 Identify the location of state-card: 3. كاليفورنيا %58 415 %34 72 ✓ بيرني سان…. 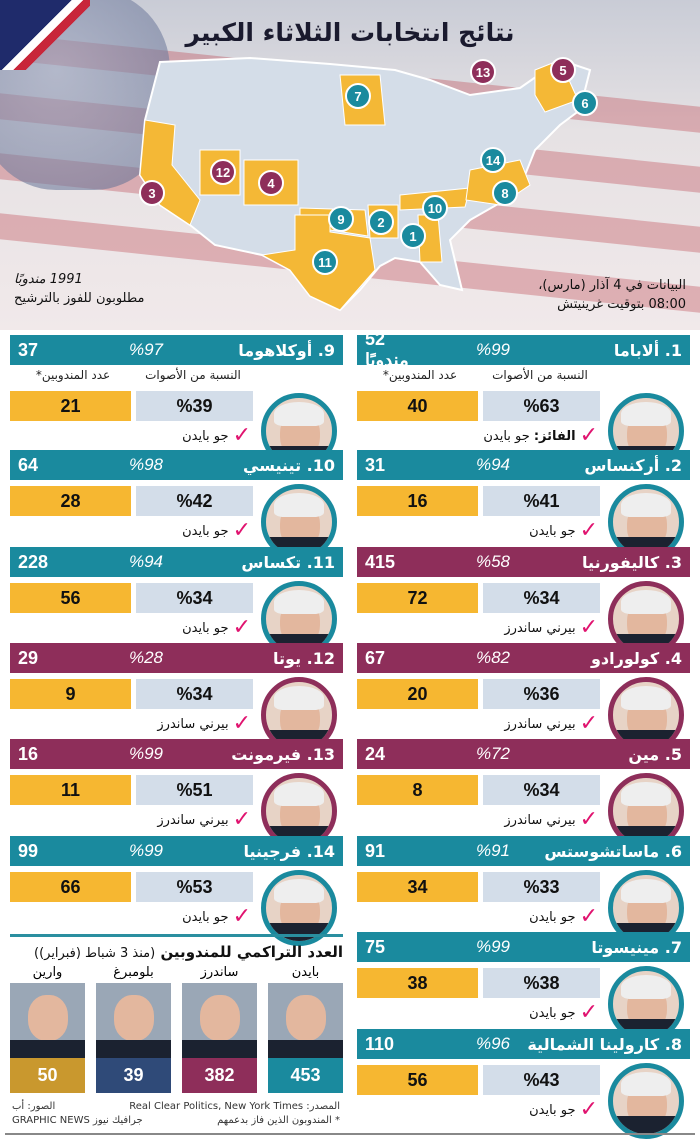
(523, 602).